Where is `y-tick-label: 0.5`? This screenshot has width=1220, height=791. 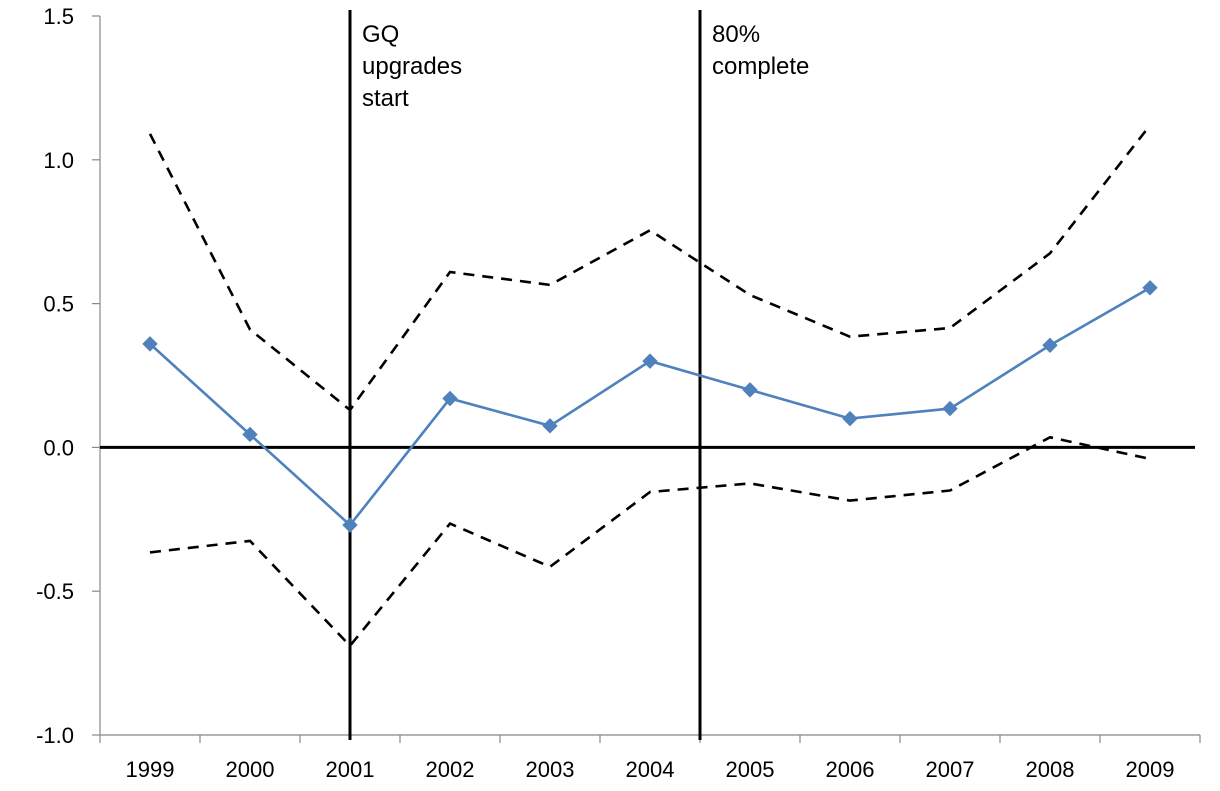 y-tick-label: 0.5 is located at coordinates (58, 304).